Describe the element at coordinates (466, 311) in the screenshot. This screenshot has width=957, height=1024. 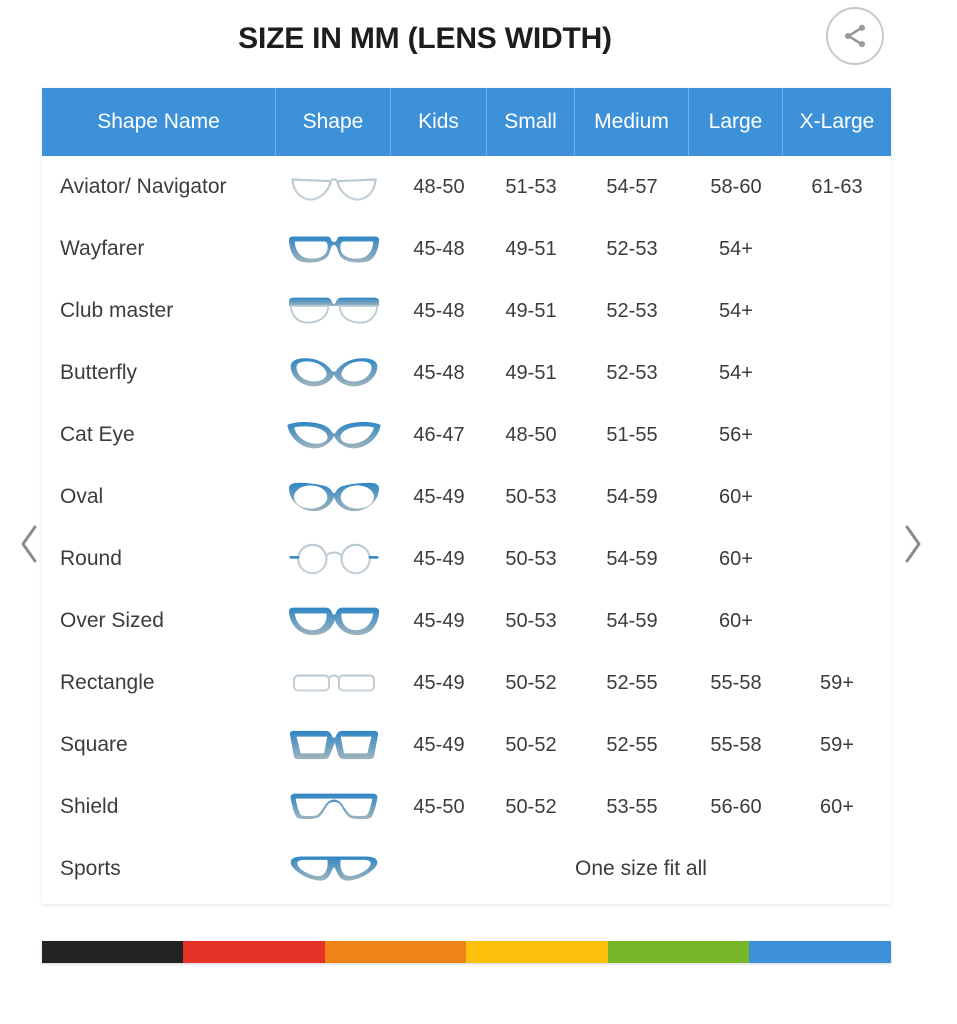
I see `table-row: Club master 45-48 49-51 52-53 54+` at that location.